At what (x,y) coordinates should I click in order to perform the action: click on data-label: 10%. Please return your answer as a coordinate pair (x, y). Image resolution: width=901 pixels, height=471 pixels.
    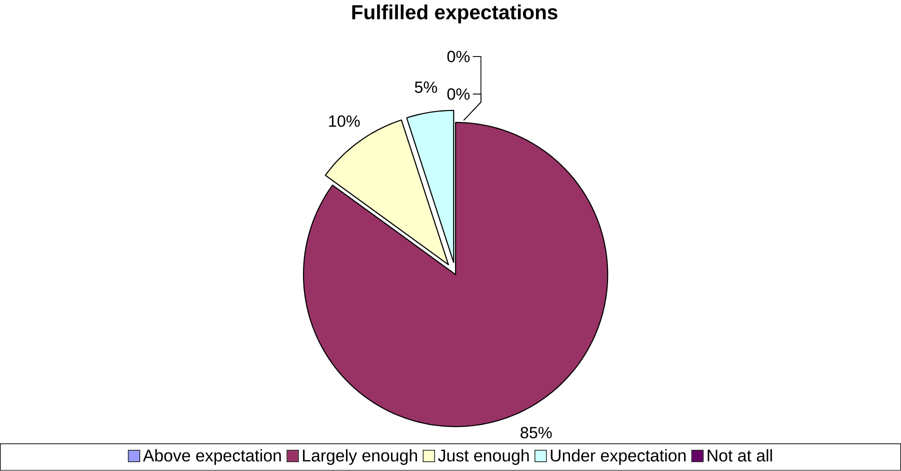
    Looking at the image, I should click on (344, 122).